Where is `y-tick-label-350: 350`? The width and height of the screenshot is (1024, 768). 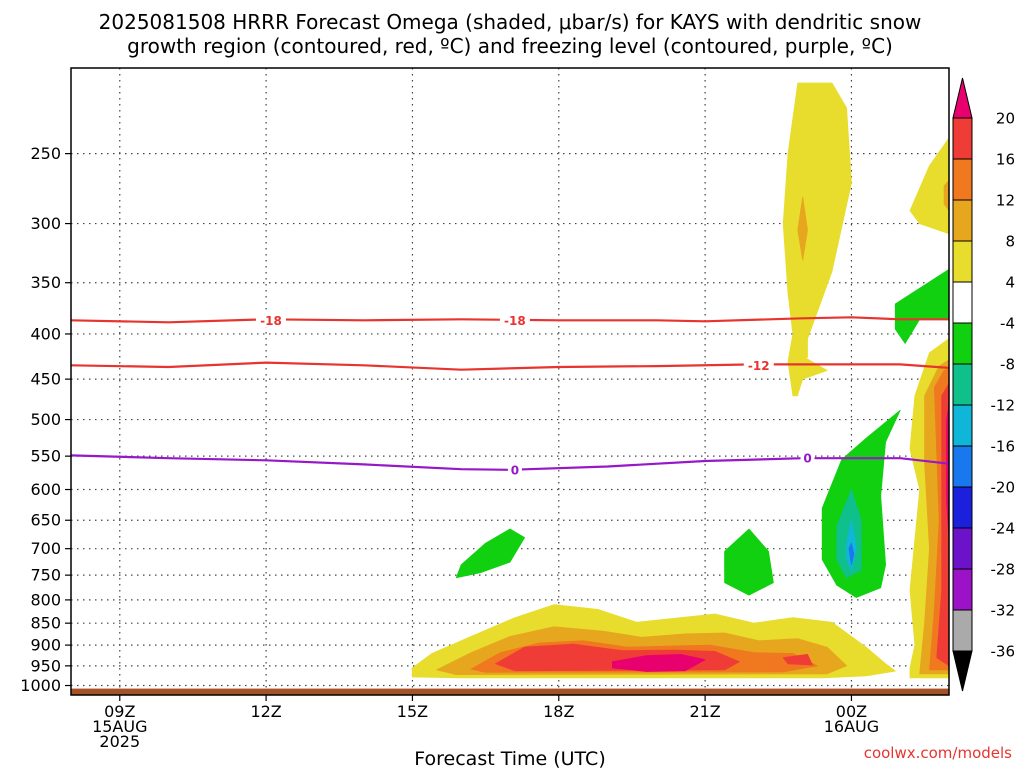 y-tick-label-350: 350 is located at coordinates (45, 282).